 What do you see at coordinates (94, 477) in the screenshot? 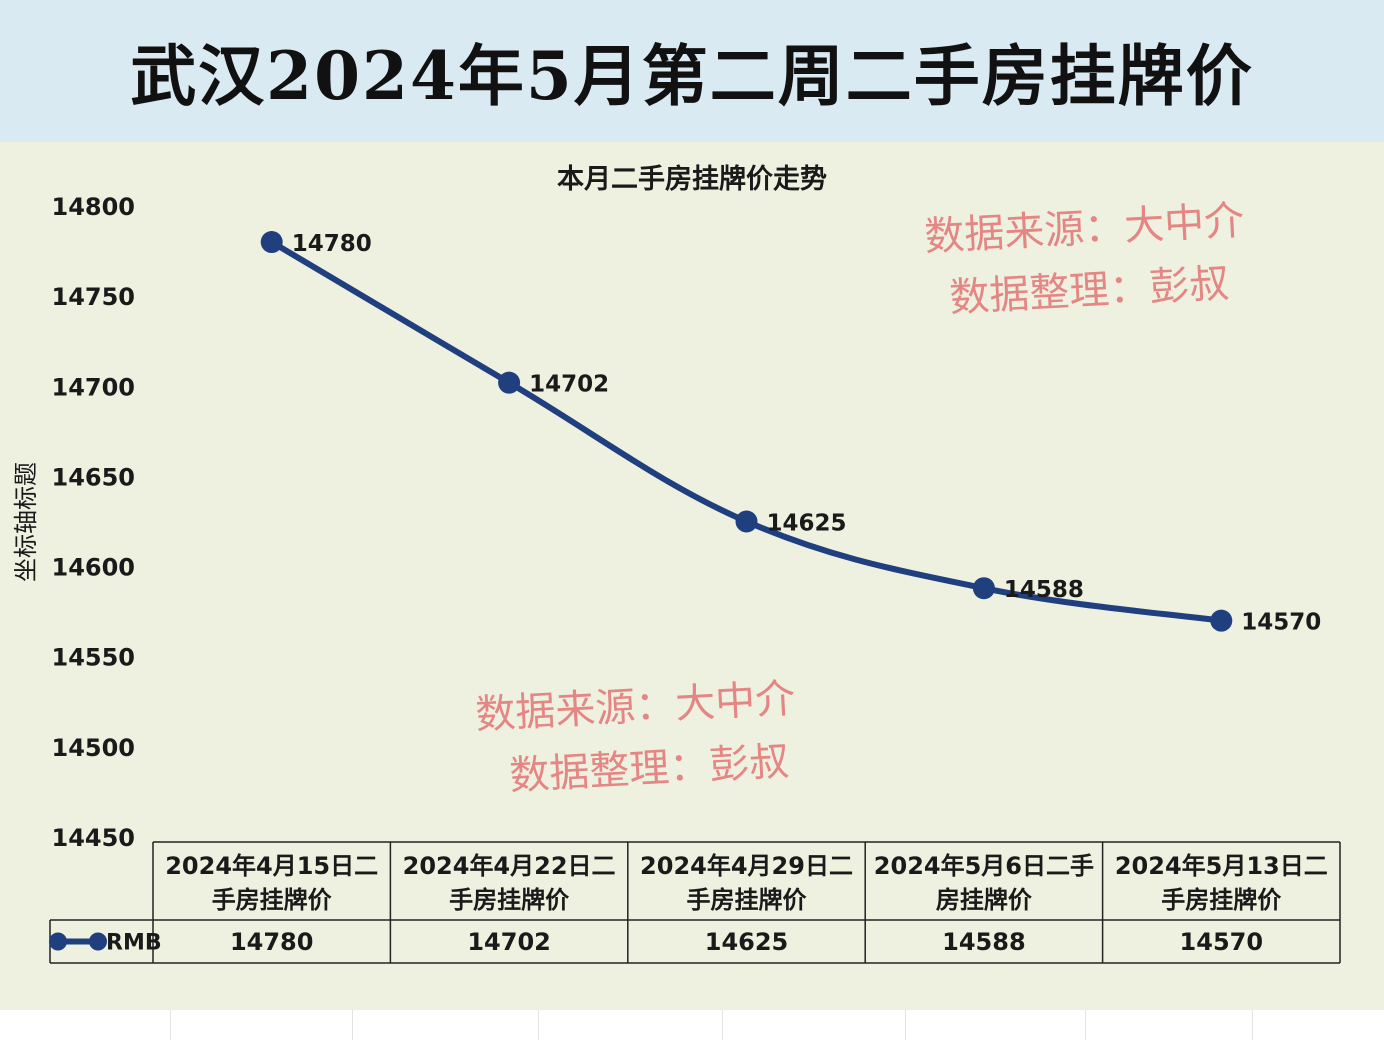
I see `y-tick-label: 14650` at bounding box center [94, 477].